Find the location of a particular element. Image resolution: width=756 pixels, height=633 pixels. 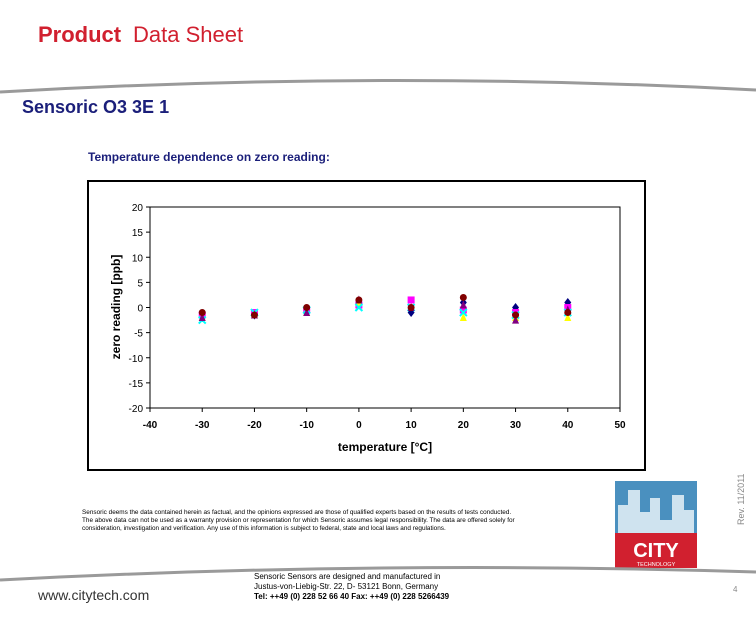

page-number: 4 is located at coordinates (735, 589).